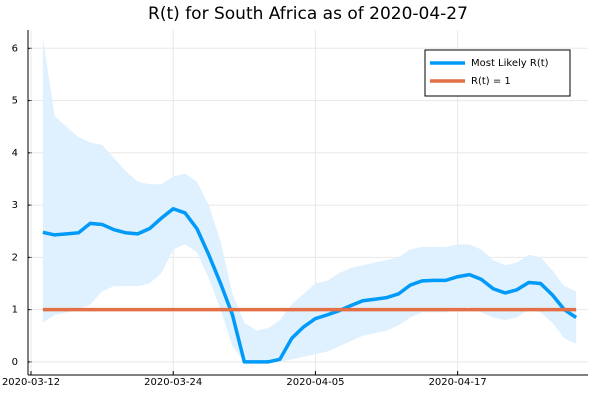 The width and height of the screenshot is (600, 404). I want to click on chart-title: R(t) for South Africa as of 2020-04-27, so click(308, 14).